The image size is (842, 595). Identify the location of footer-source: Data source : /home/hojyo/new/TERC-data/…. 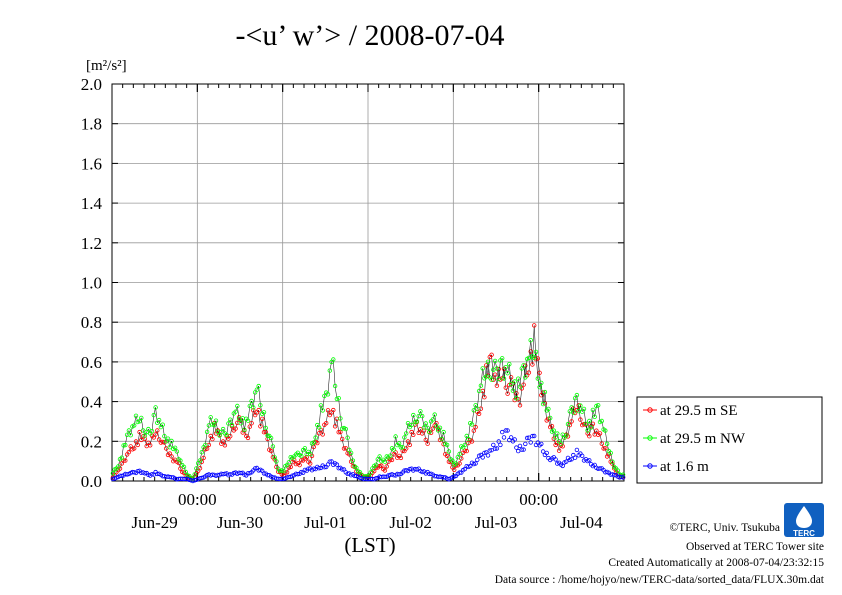
(660, 580).